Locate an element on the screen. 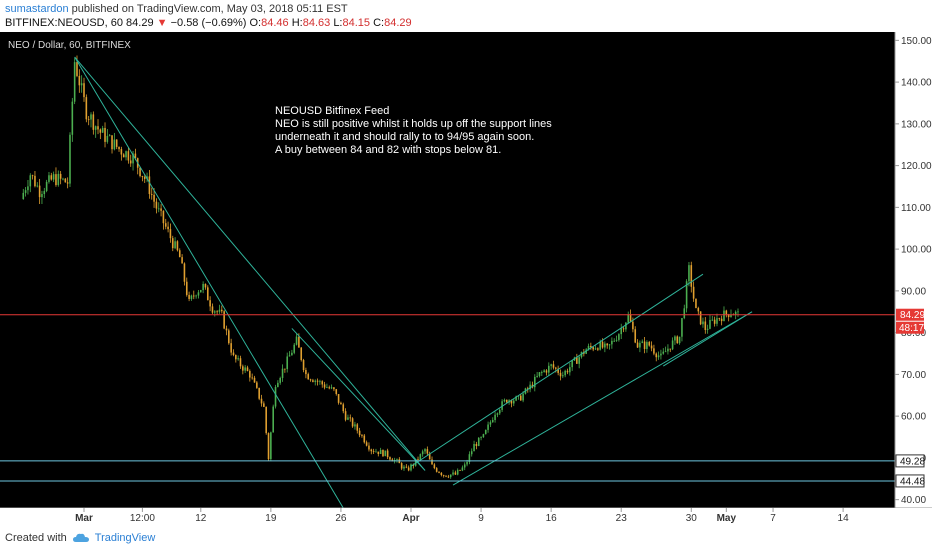  footer: Created with TradingView is located at coordinates (80, 538).